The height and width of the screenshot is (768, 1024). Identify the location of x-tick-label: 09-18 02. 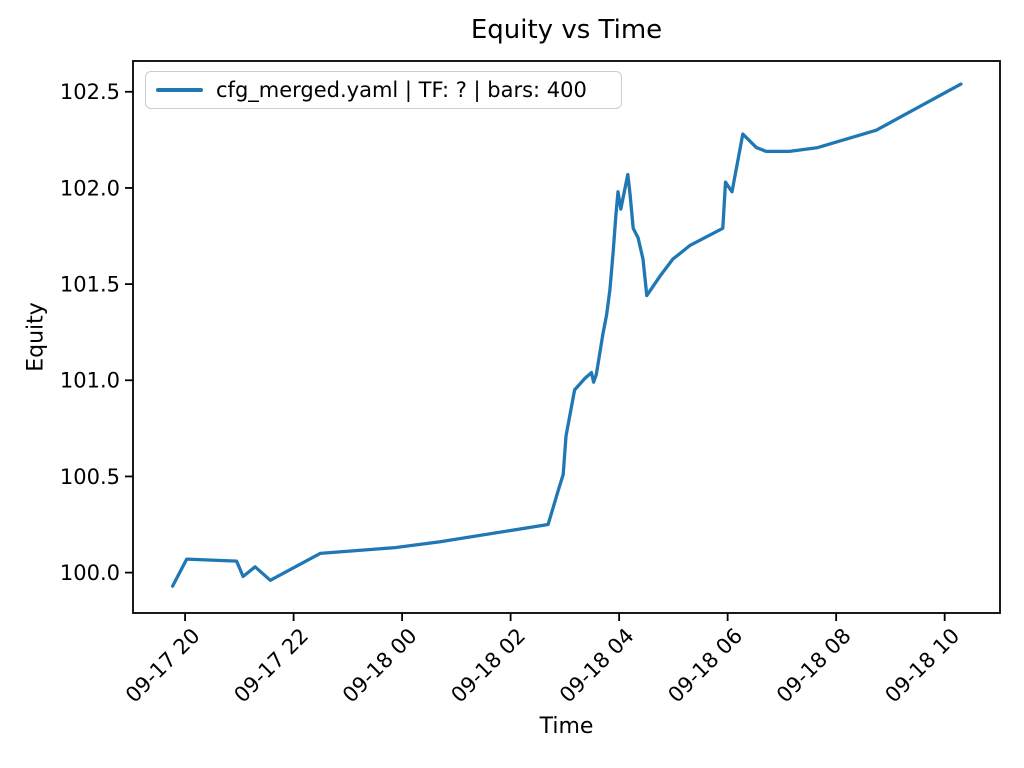
(488, 666).